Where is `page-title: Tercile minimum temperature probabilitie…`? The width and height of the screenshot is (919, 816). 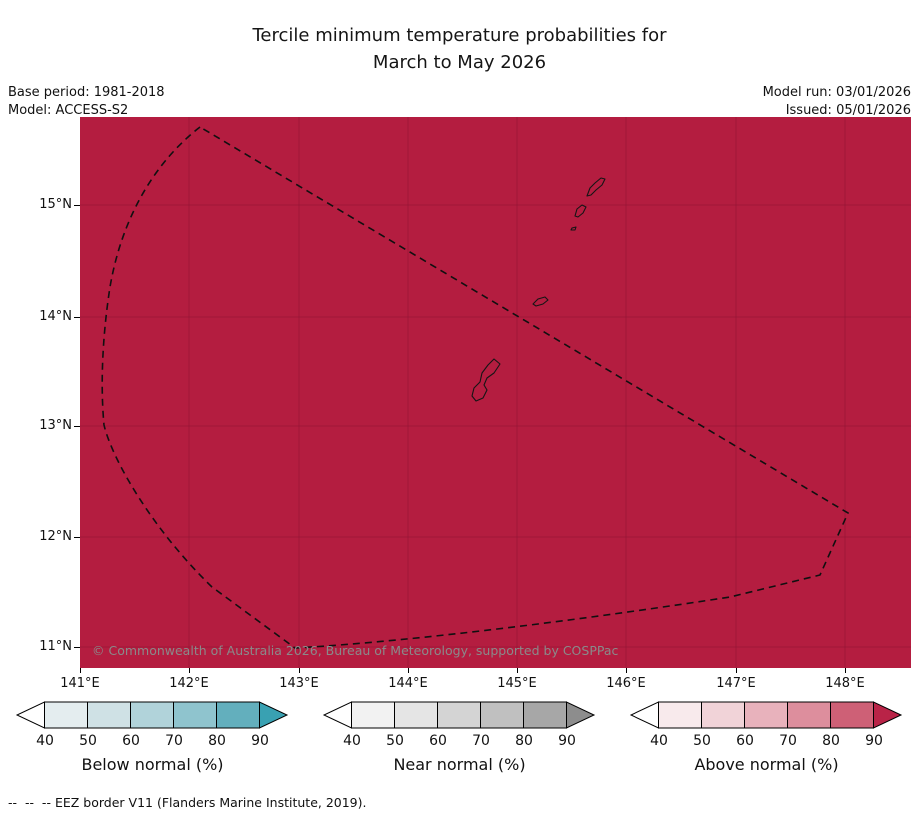
page-title: Tercile minimum temperature probabilitie… is located at coordinates (459, 49).